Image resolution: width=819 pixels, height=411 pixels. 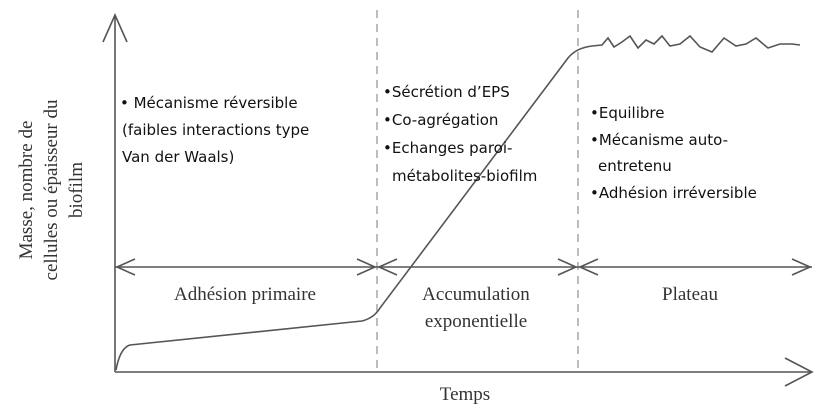 What do you see at coordinates (215, 130) in the screenshot?
I see `note-line: (faibles interactions type` at bounding box center [215, 130].